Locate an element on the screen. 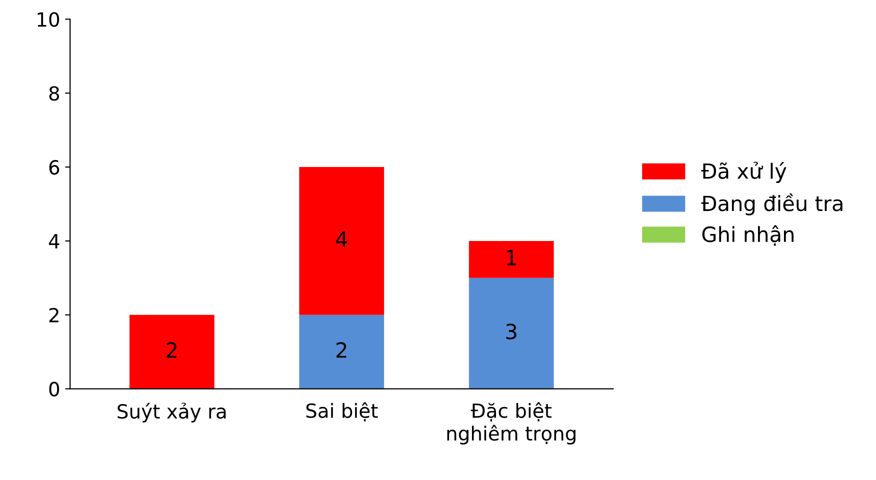  legend-label: Đã xử lý is located at coordinates (743, 172).